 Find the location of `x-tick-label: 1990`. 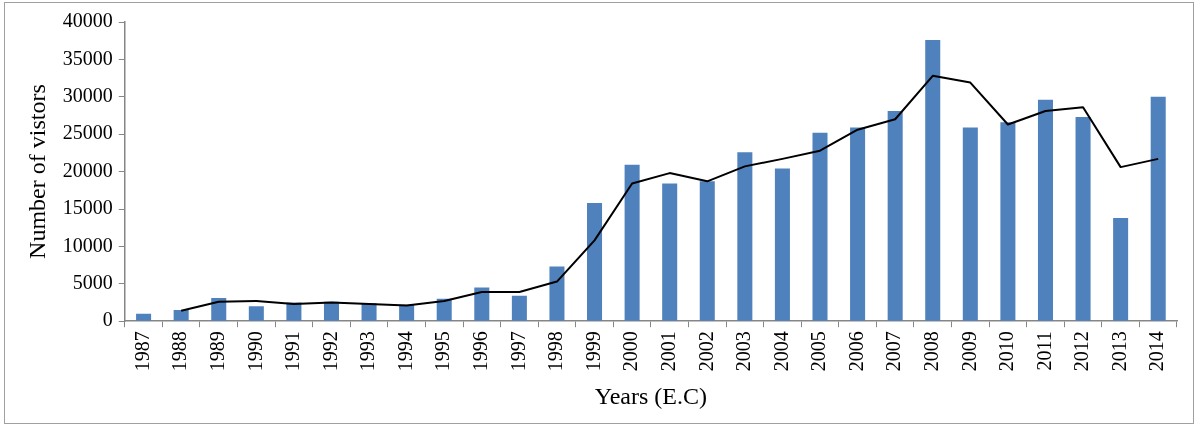

x-tick-label: 1990 is located at coordinates (254, 351).